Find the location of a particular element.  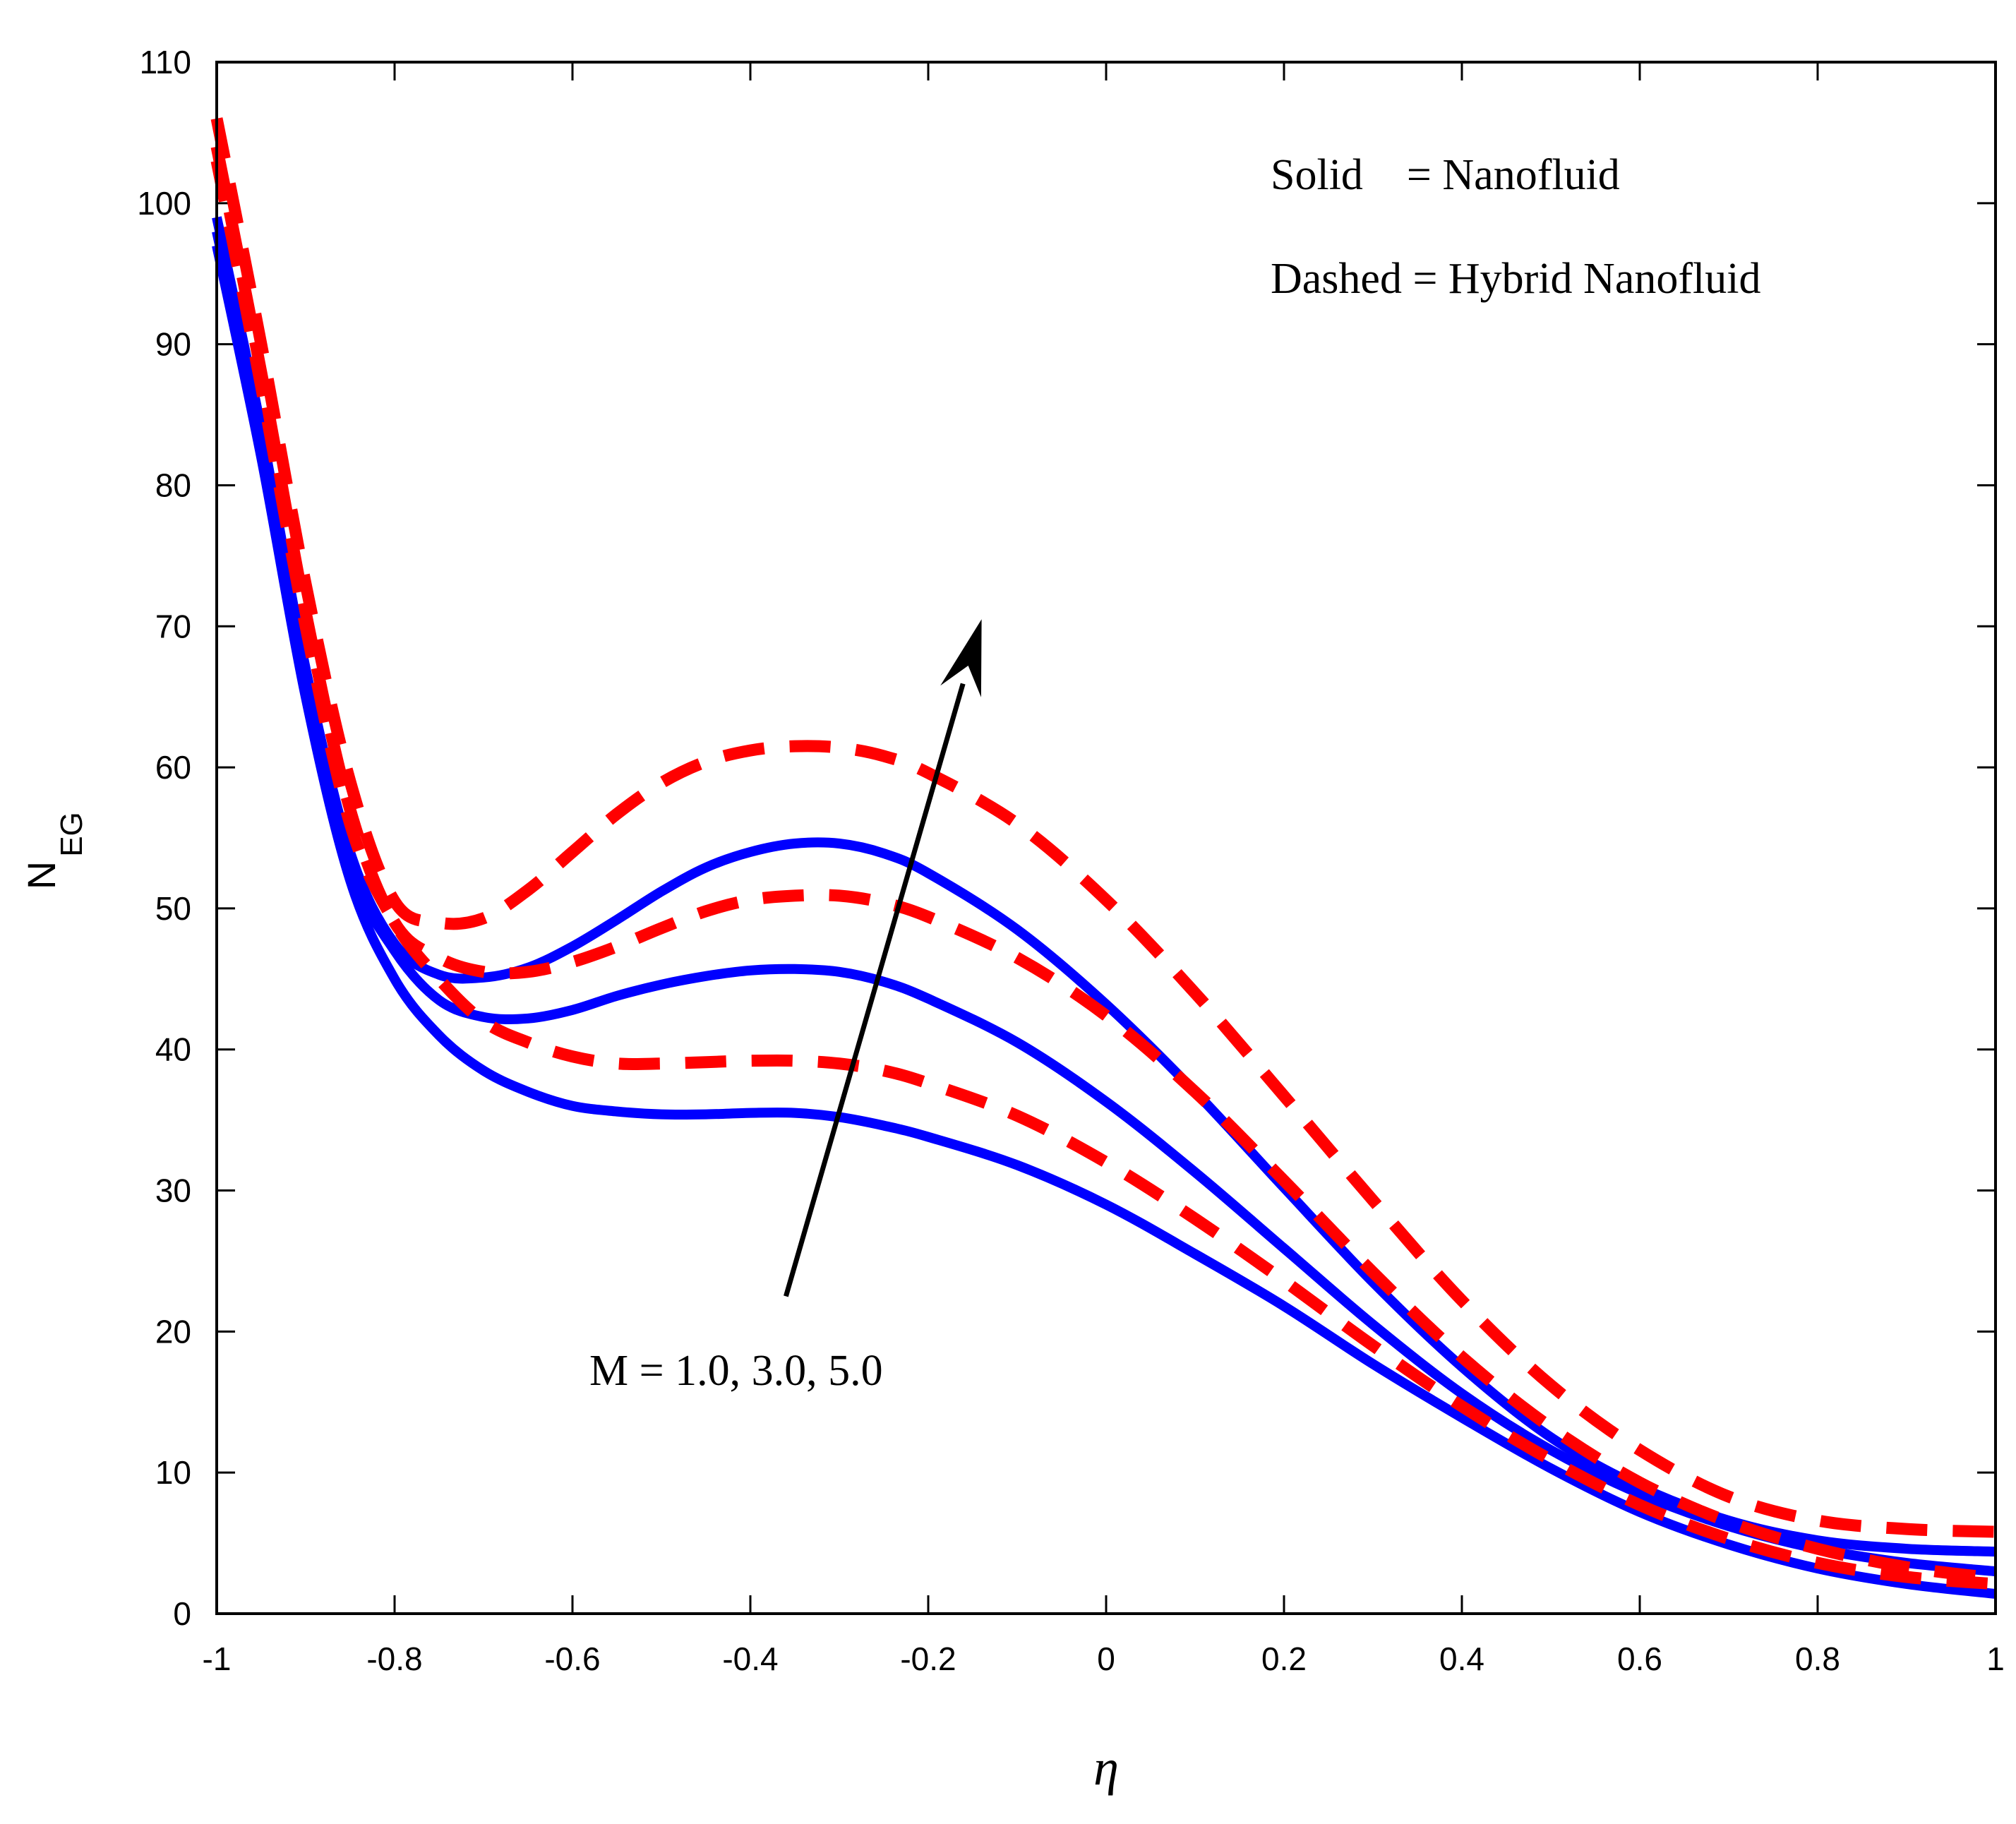

x-tick-labels: -1 -0.8 -0.6 -0.4 -0.2 0 0.2 0.4 0.6 0.8 1 is located at coordinates (1104, 1659).